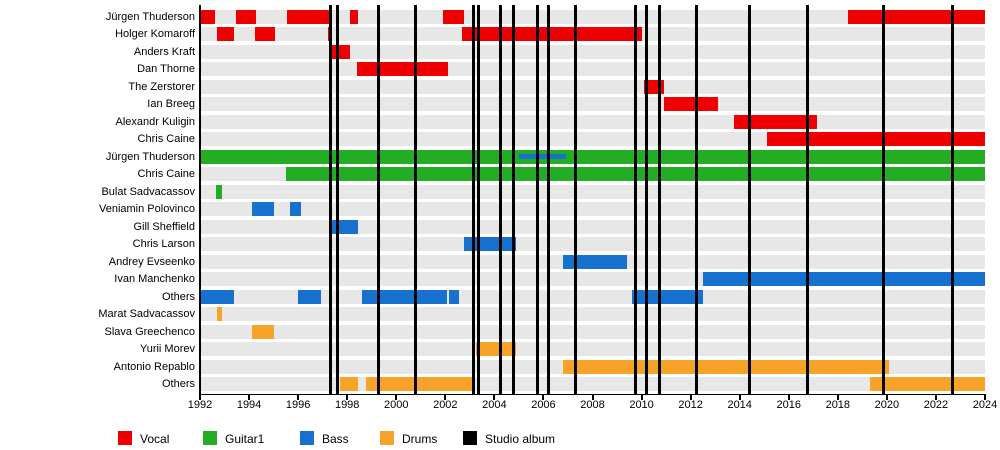  I want to click on row-label-guitar: Bulat Sadvacassov, so click(148, 191).